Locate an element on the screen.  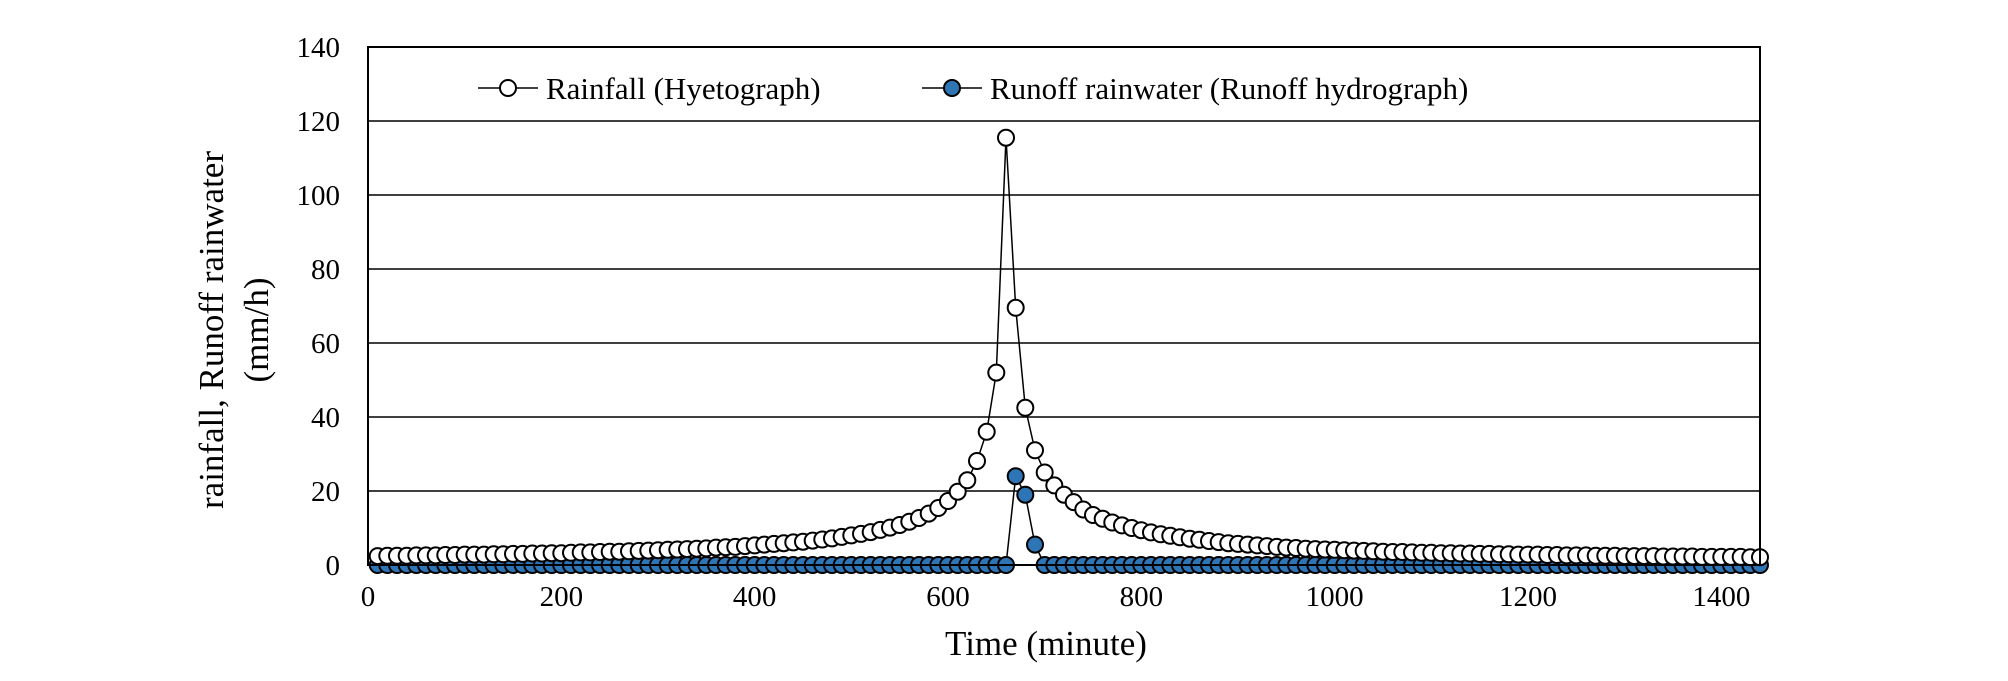
y-tick-label-100: 100 is located at coordinates (319, 196).